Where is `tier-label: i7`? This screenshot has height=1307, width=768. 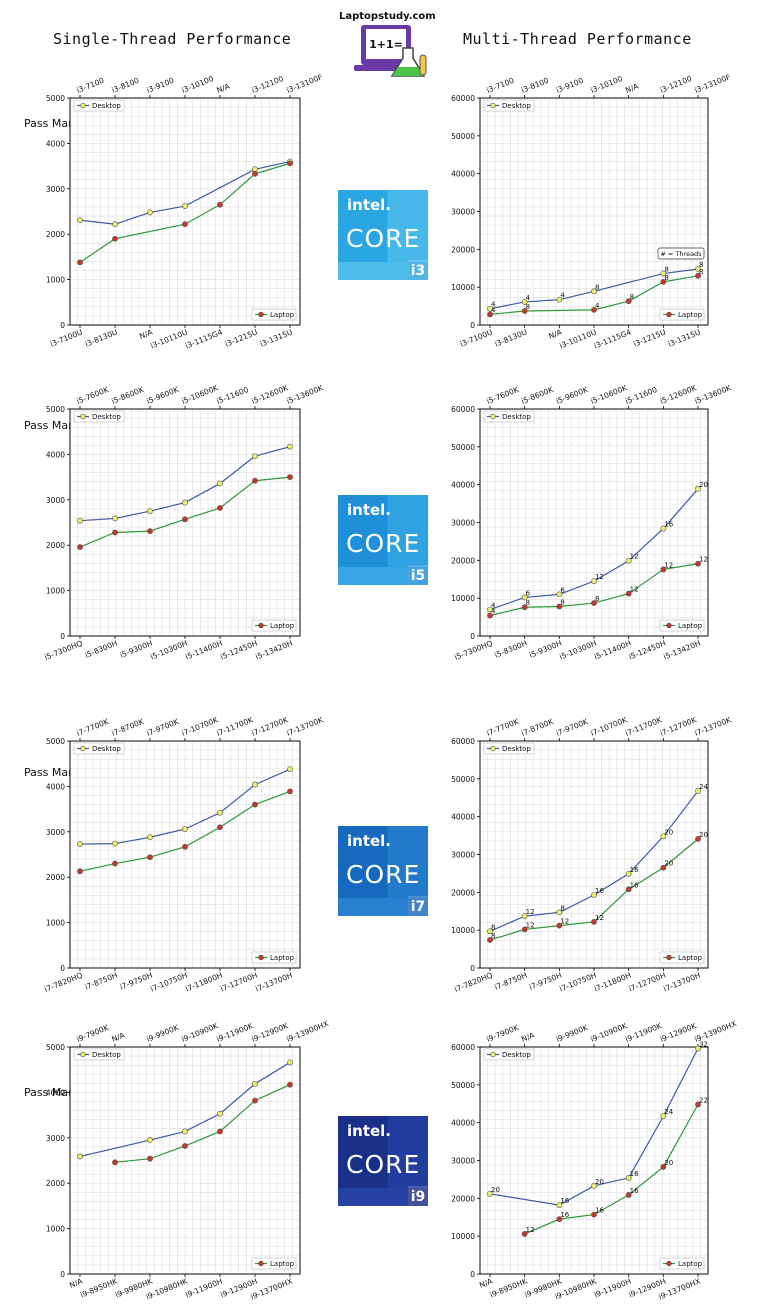 tier-label: i7 is located at coordinates (418, 907).